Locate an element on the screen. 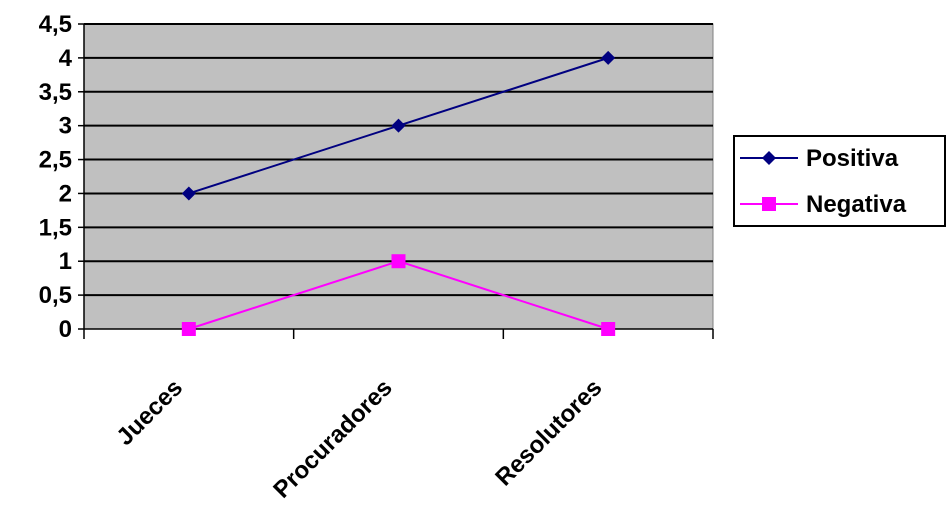 This screenshot has height=526, width=948. legend-label: Positiva is located at coordinates (852, 158).